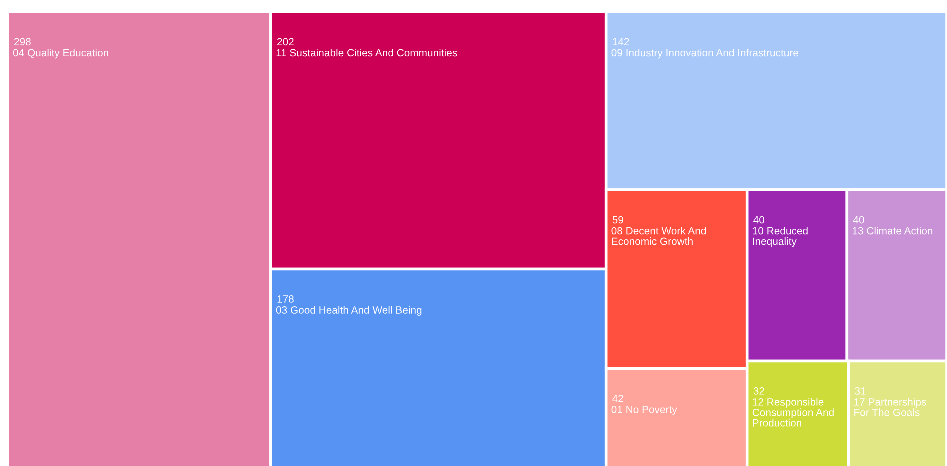 The image size is (947, 466). What do you see at coordinates (645, 411) in the screenshot?
I see `category-label: 01 No Poverty` at bounding box center [645, 411].